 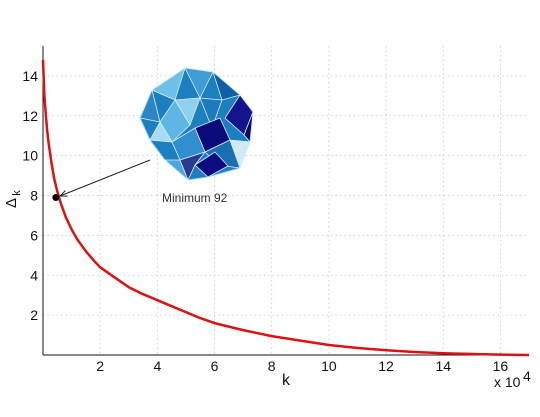 What do you see at coordinates (329, 366) in the screenshot?
I see `x-tick-label: 10` at bounding box center [329, 366].